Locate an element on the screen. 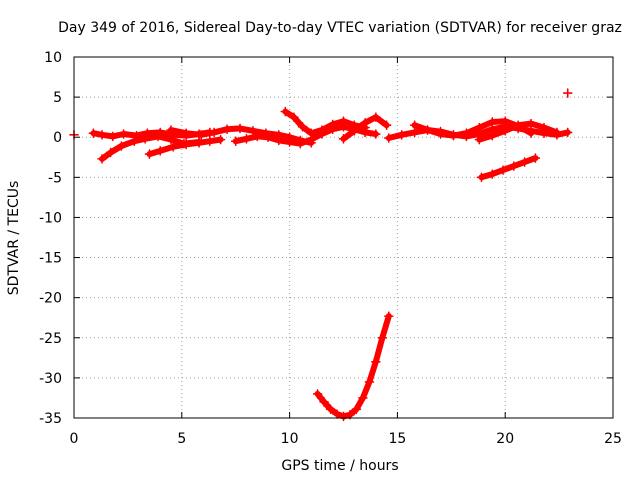 Image resolution: width=640 pixels, height=480 pixels. y-tick-label: -30 is located at coordinates (50, 379).